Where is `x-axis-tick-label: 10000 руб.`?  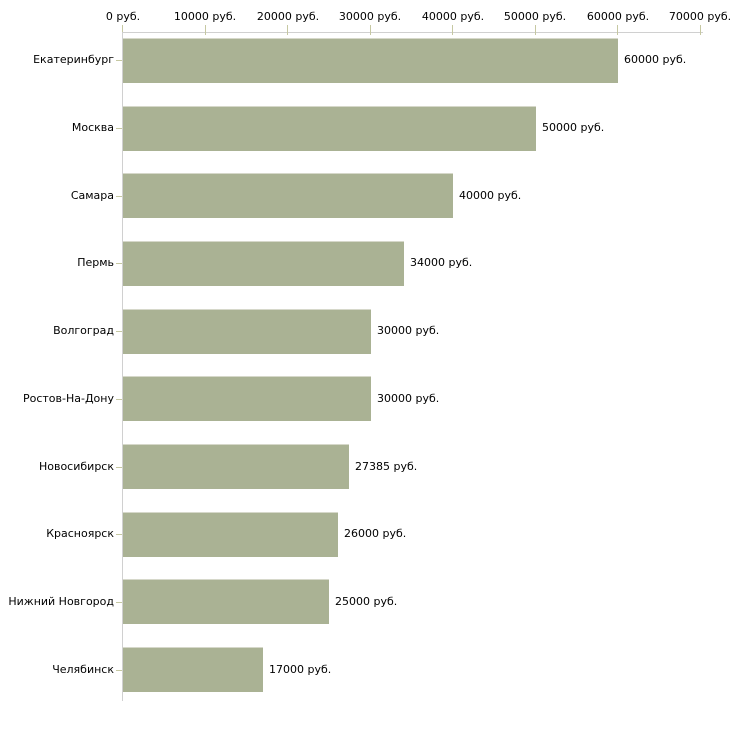 x-axis-tick-label: 10000 руб. is located at coordinates (205, 16).